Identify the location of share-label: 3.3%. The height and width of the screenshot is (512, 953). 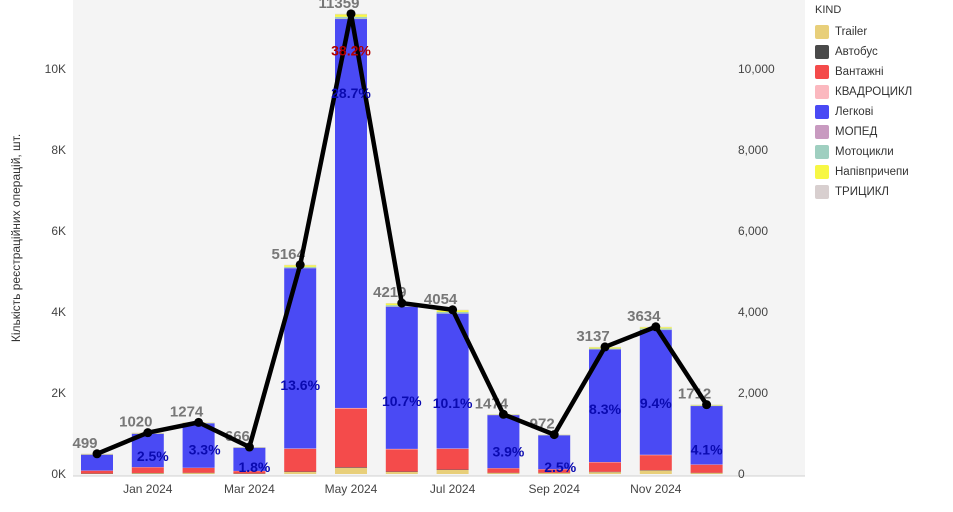
(205, 450).